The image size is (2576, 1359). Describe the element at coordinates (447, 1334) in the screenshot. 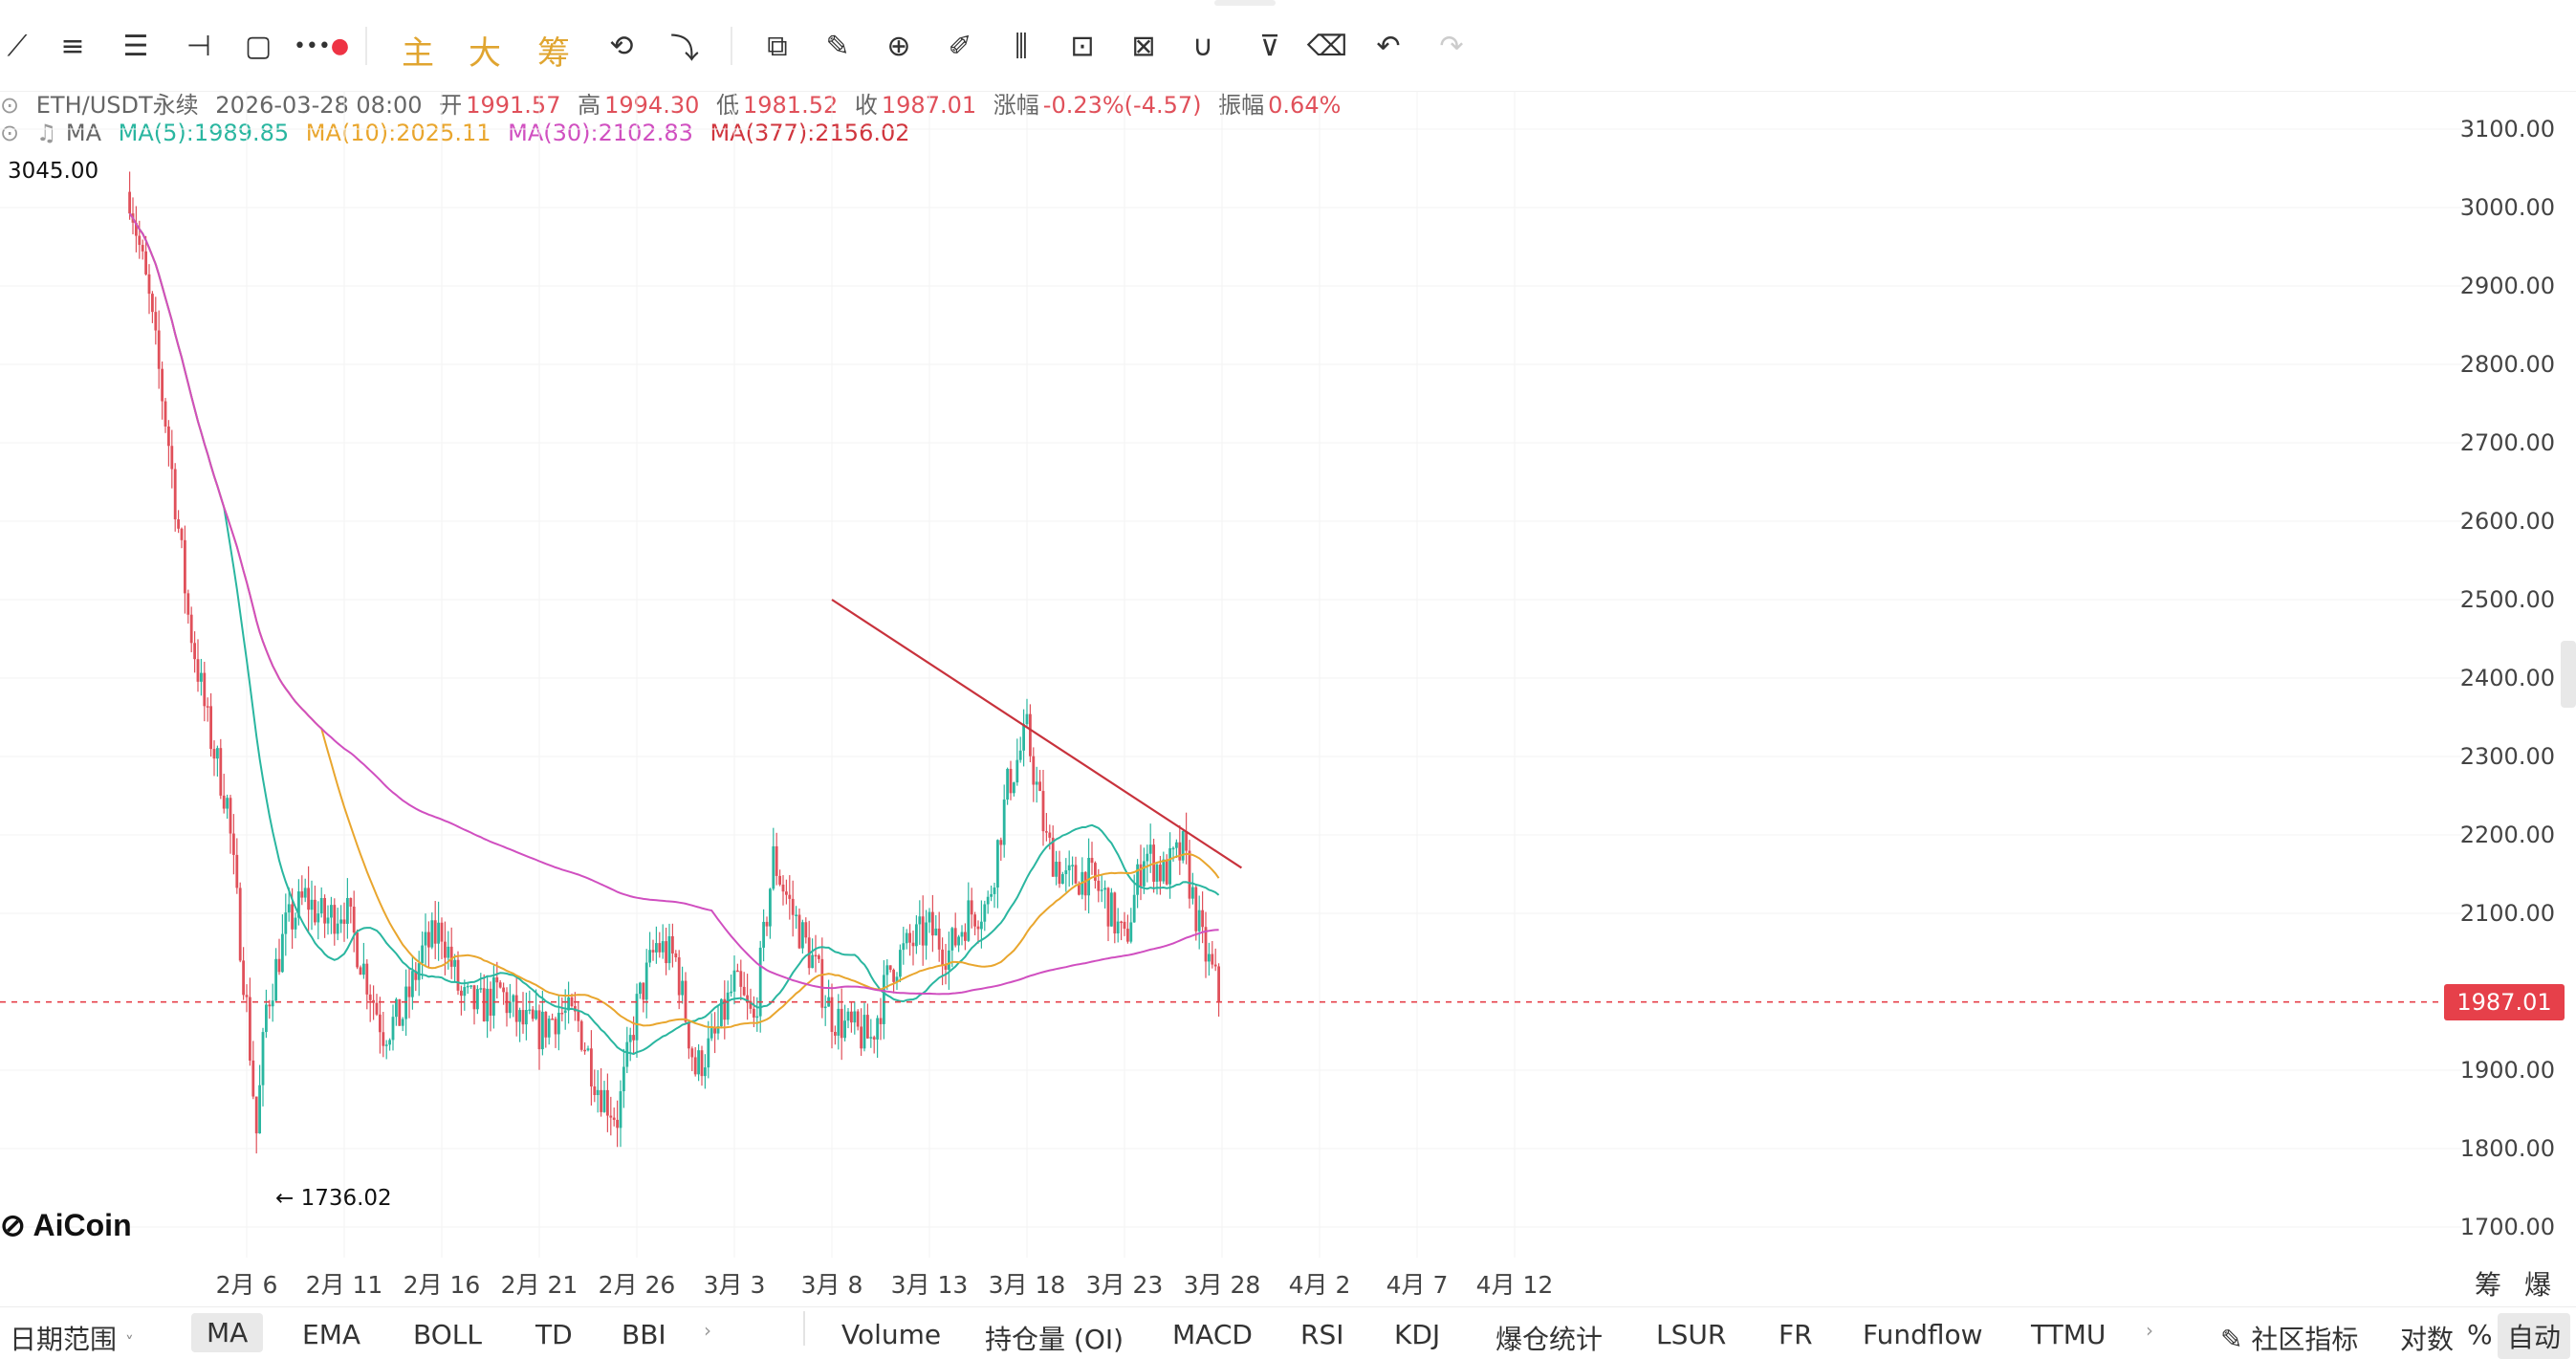

I see `main-indicator-boll: BOLL` at that location.